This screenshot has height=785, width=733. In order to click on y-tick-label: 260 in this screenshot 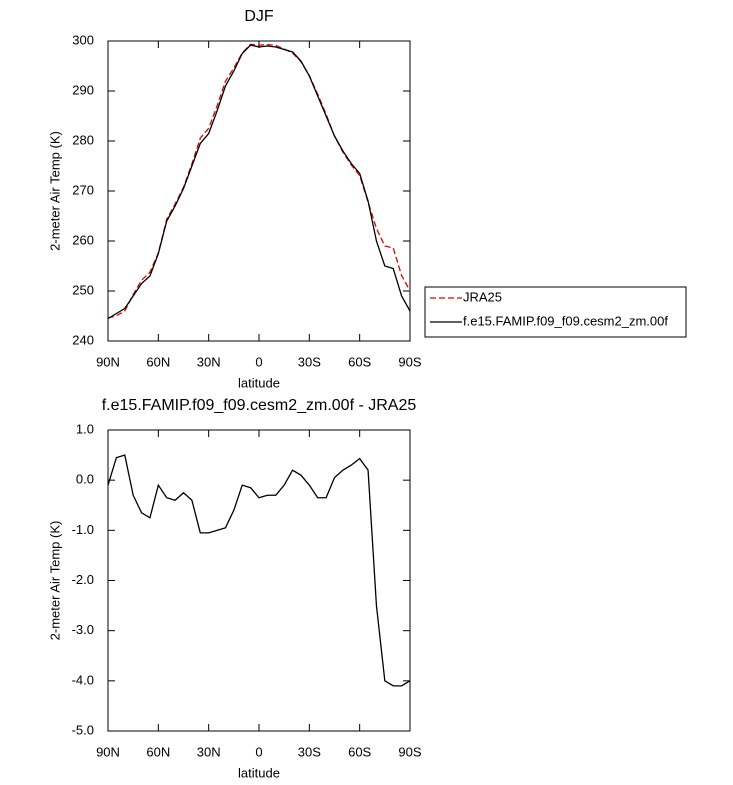, I will do `click(83, 239)`.